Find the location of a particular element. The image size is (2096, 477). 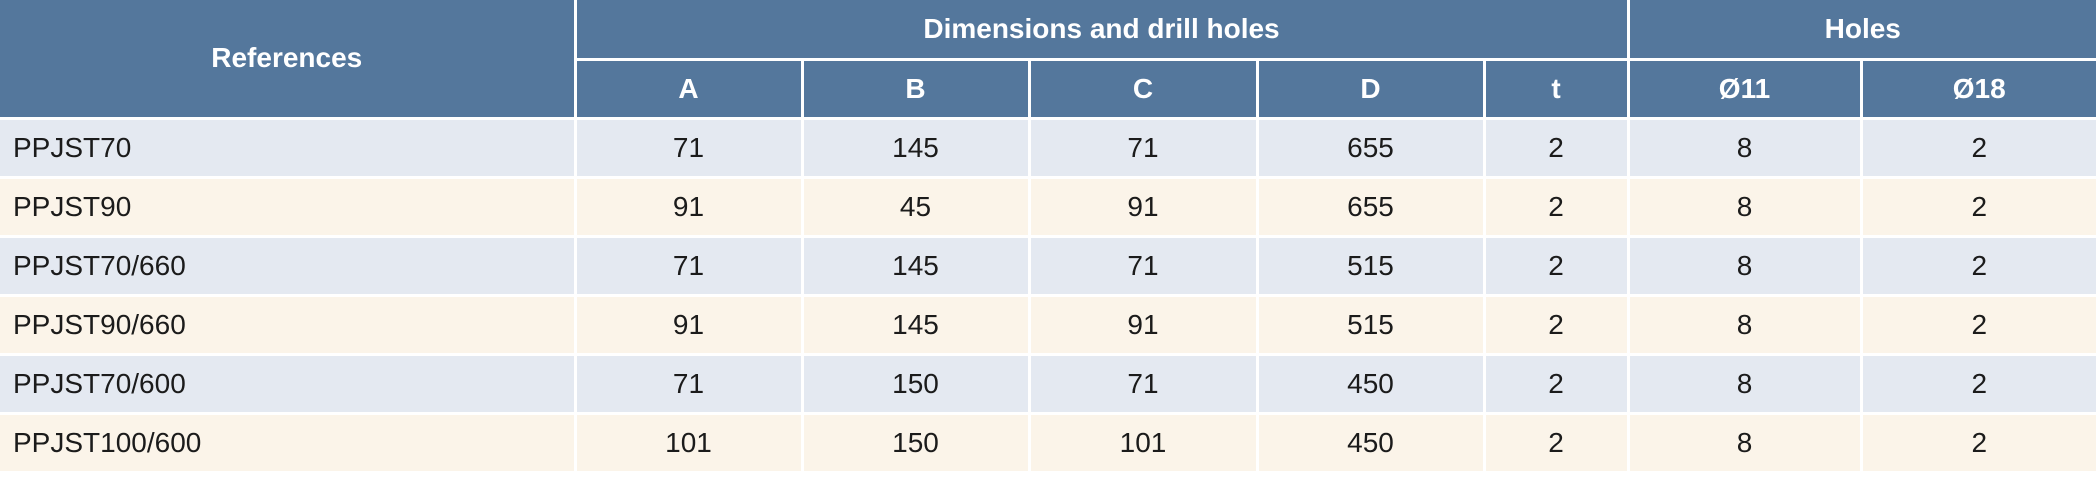

cell-reference: PPJST70/600 is located at coordinates (288, 383).